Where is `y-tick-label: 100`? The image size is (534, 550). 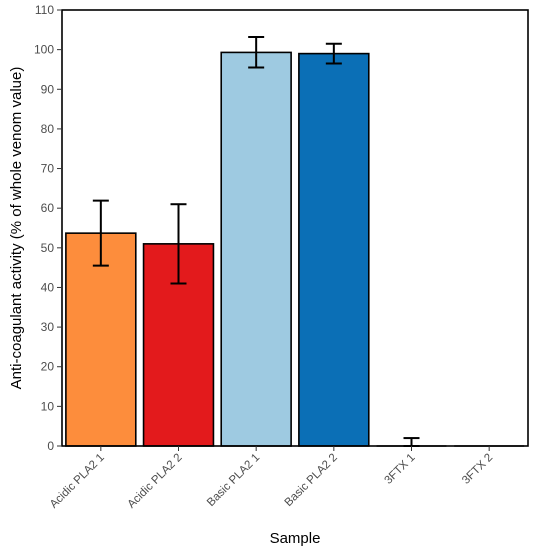 y-tick-label: 100 is located at coordinates (44, 50).